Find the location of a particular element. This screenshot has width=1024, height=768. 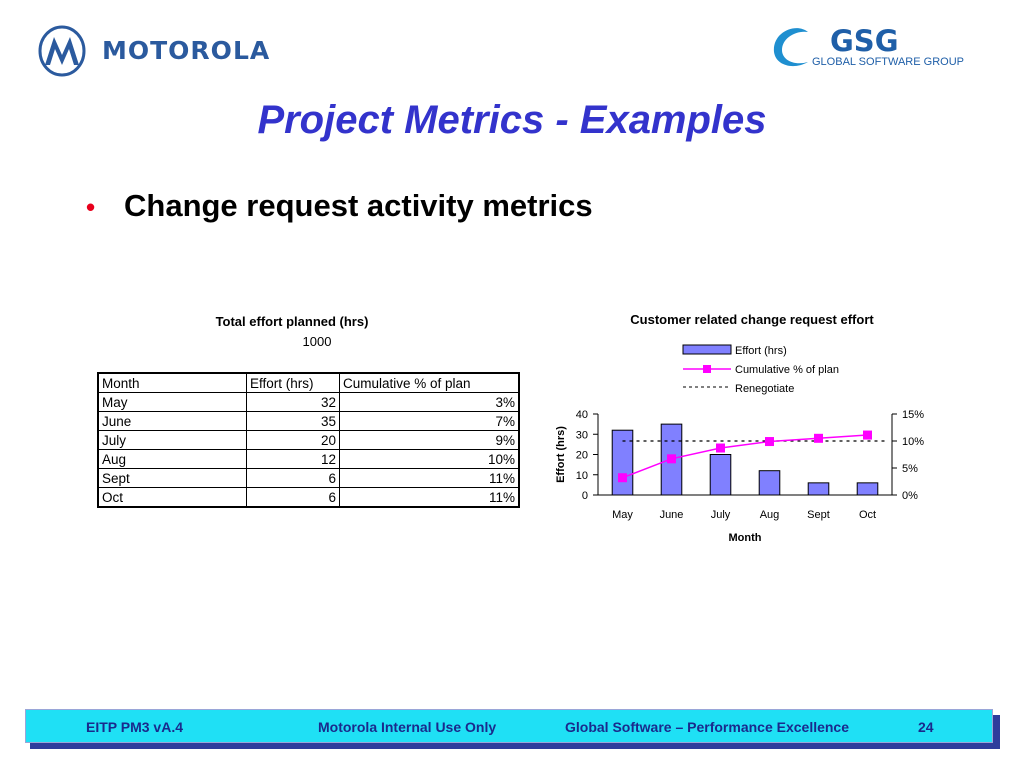

col-header-effort: Effort (hrs) is located at coordinates (293, 382).